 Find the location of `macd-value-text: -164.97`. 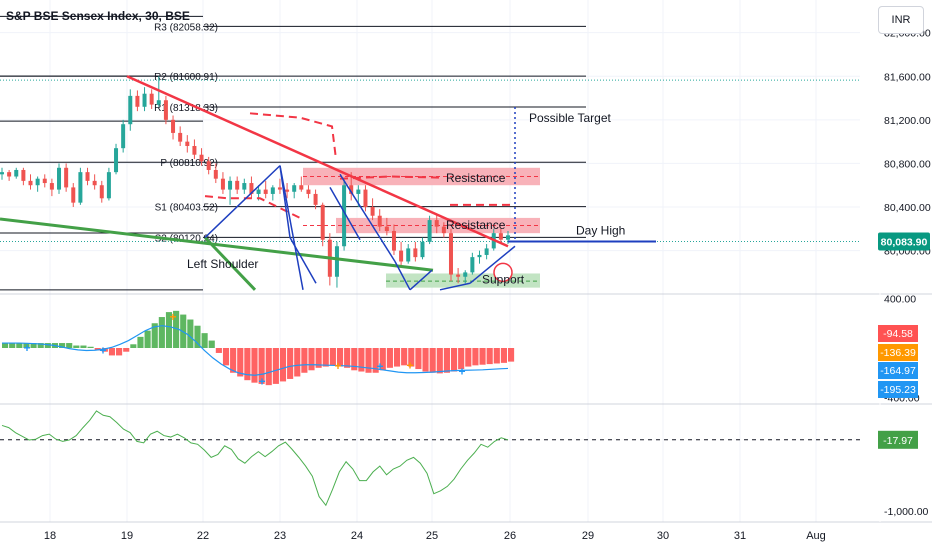

macd-value-text: -164.97 is located at coordinates (898, 371).